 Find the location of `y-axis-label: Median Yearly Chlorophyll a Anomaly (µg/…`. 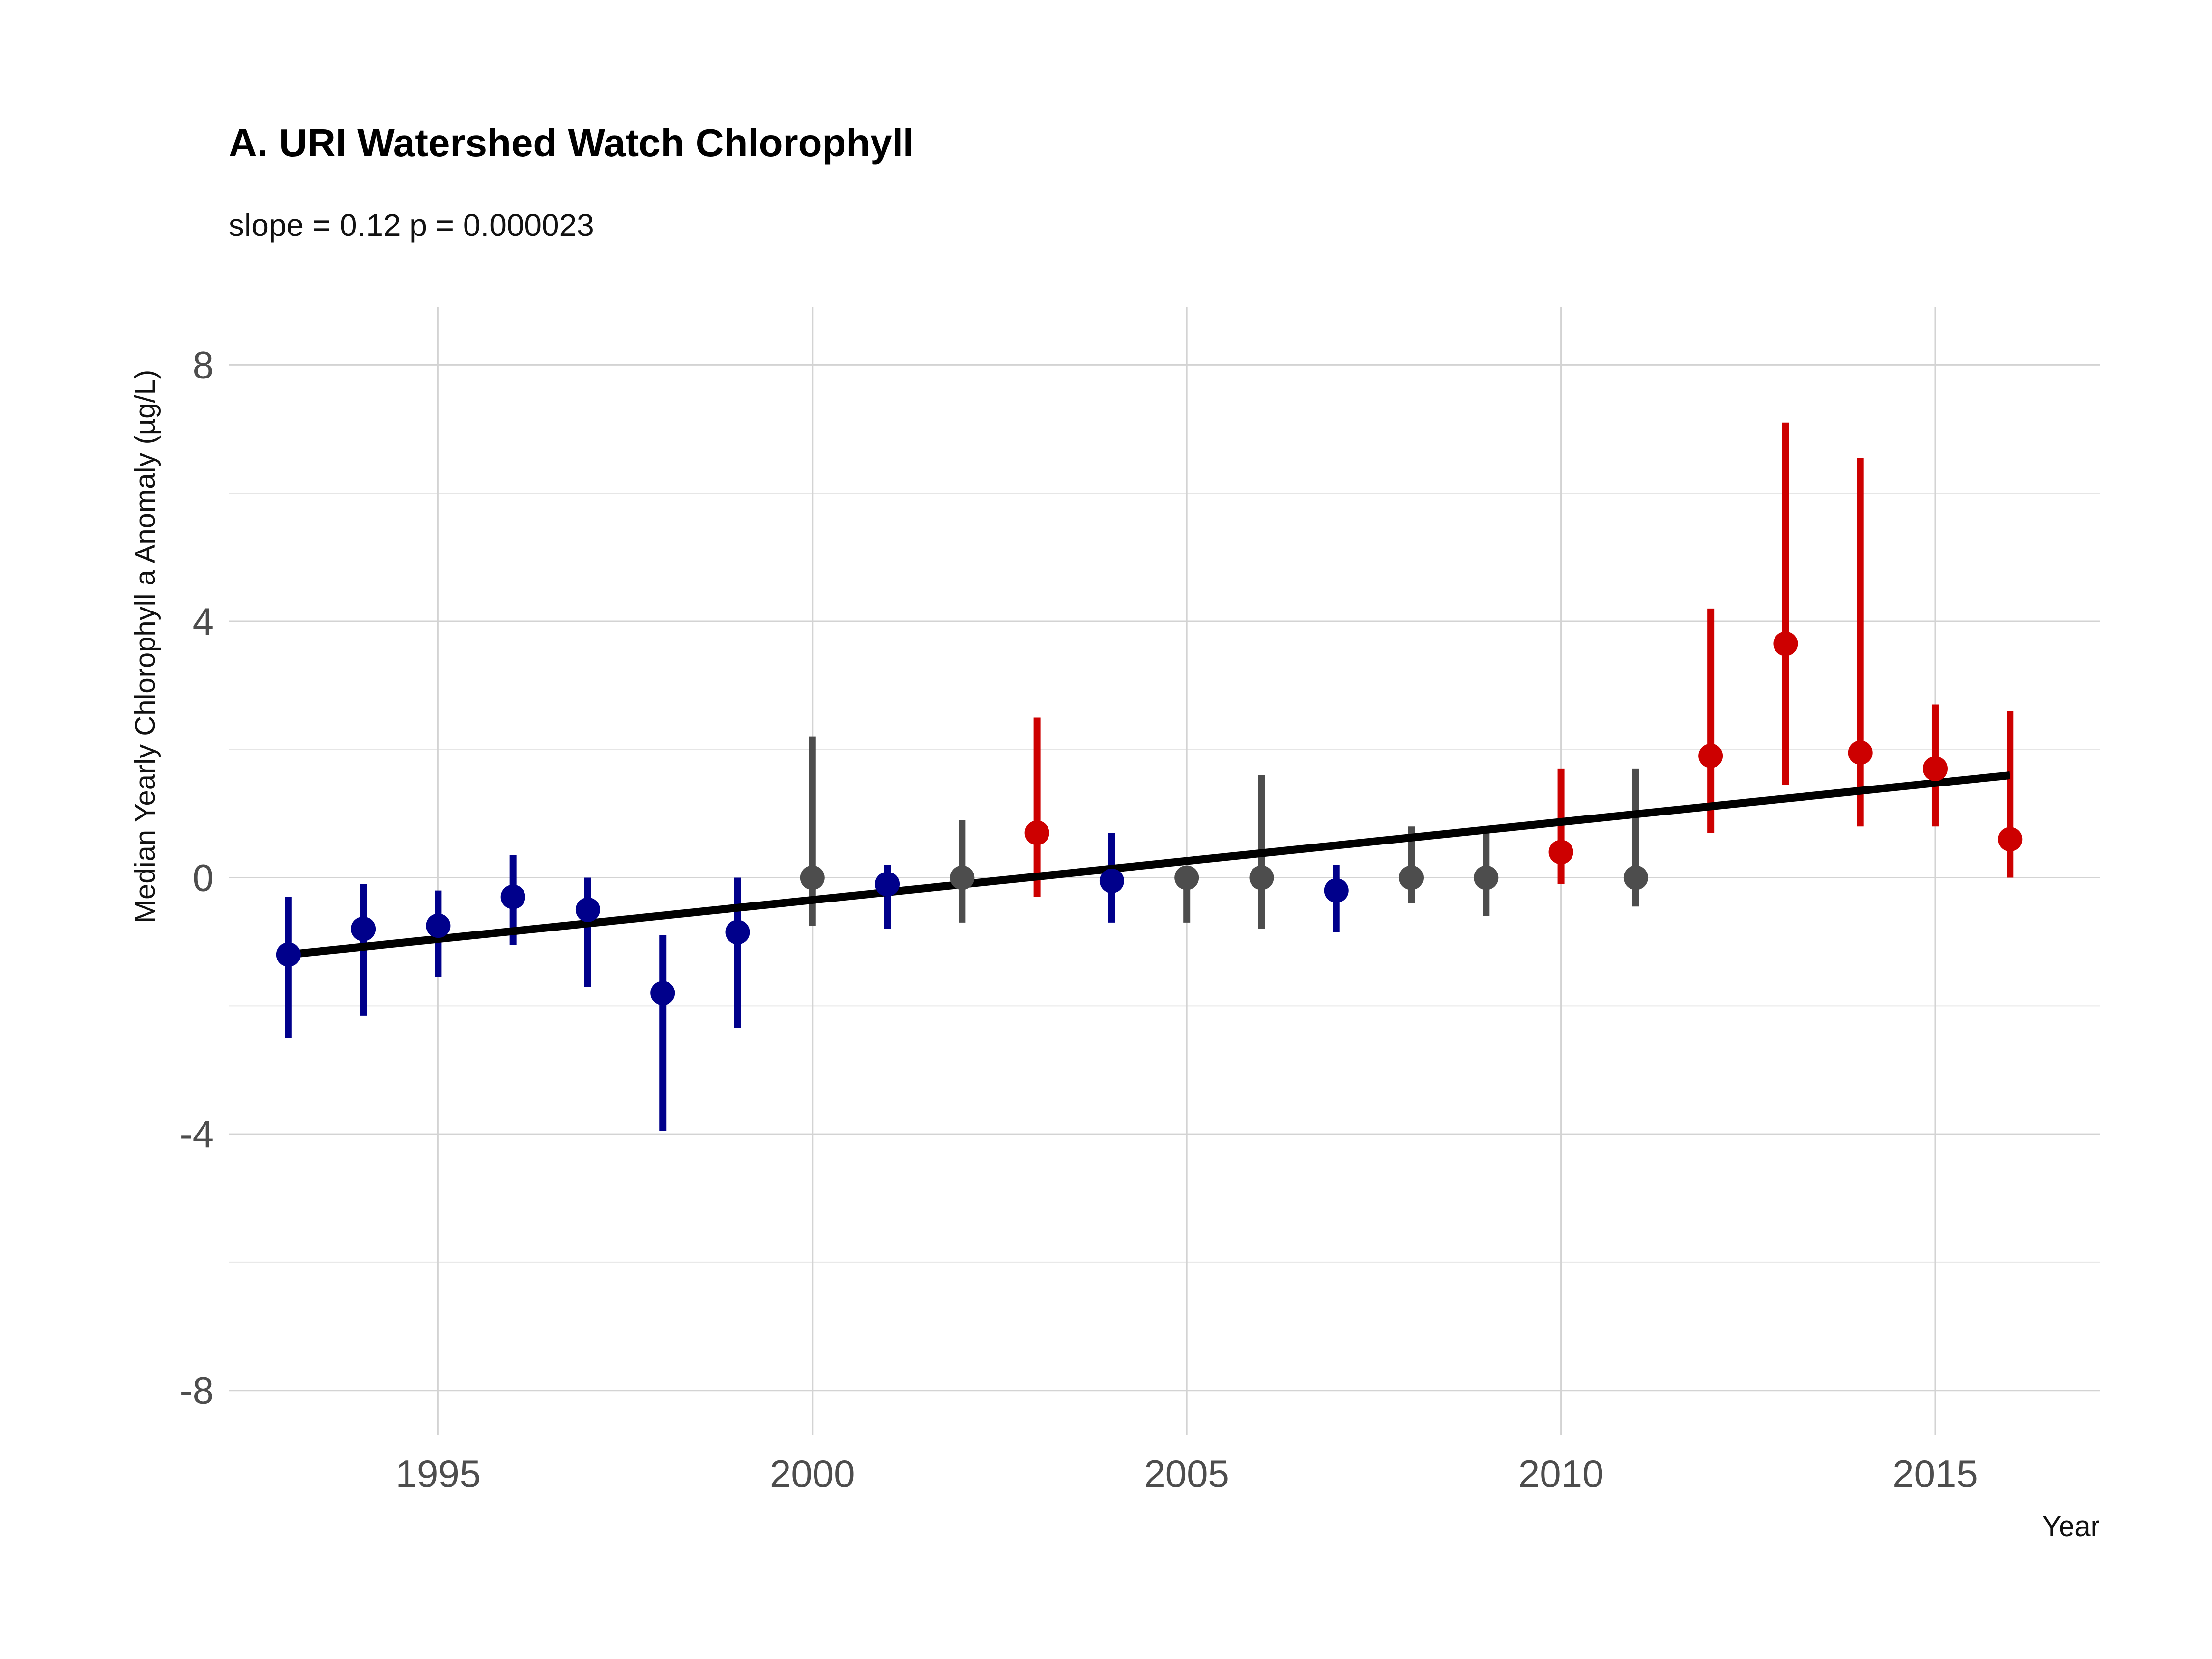

y-axis-label: Median Yearly Chlorophyll a Anomaly (µg/… is located at coordinates (145, 647).